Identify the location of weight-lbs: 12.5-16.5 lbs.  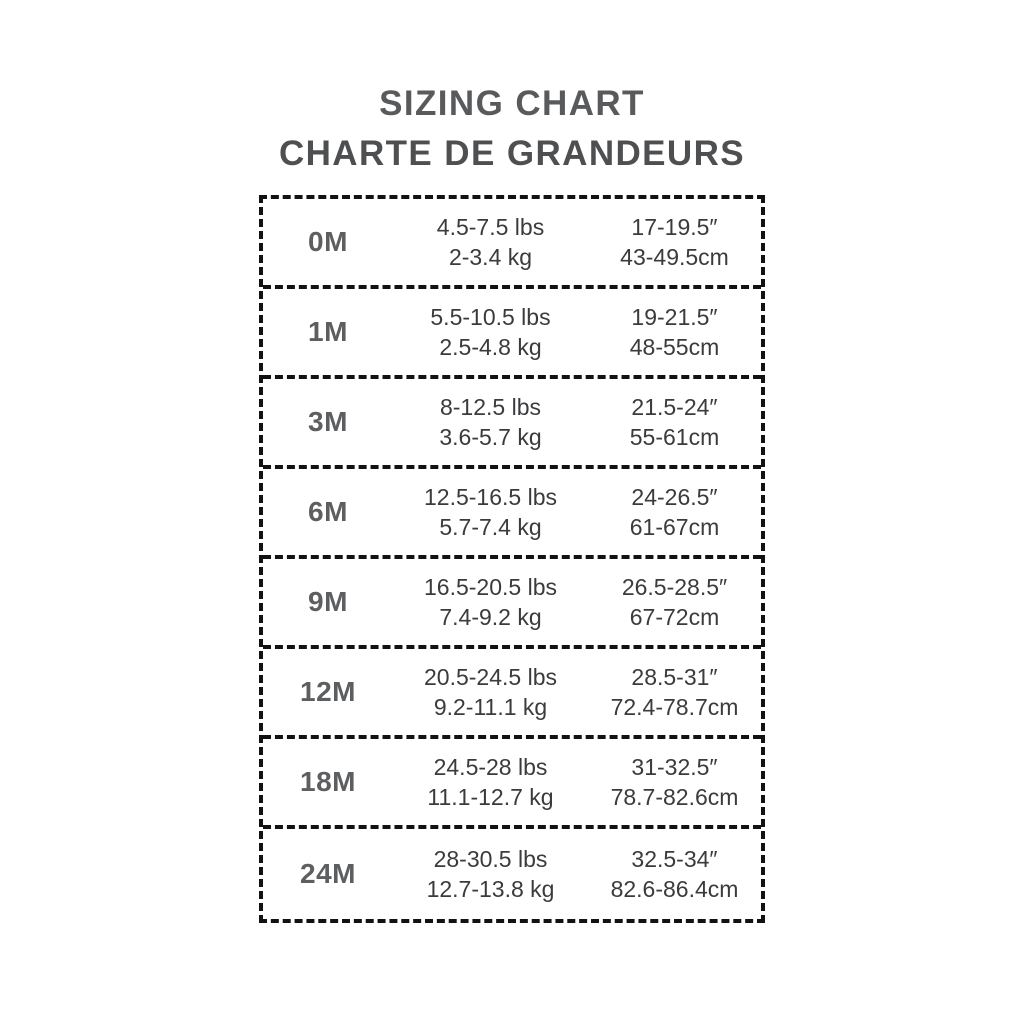
(490, 497).